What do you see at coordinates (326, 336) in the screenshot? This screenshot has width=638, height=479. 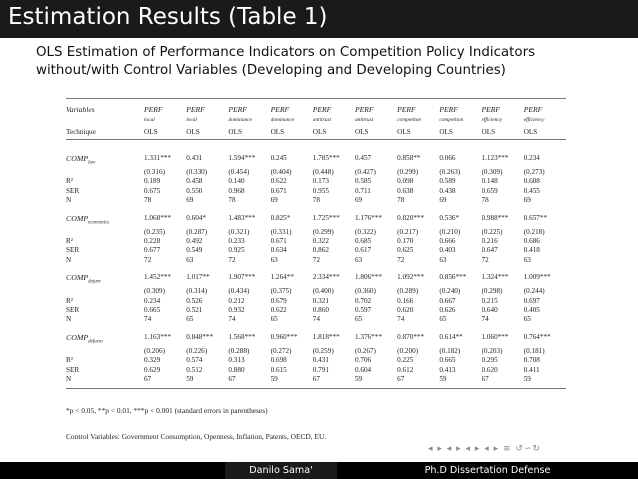 I see `coefficient-cell: 1.818***` at bounding box center [326, 336].